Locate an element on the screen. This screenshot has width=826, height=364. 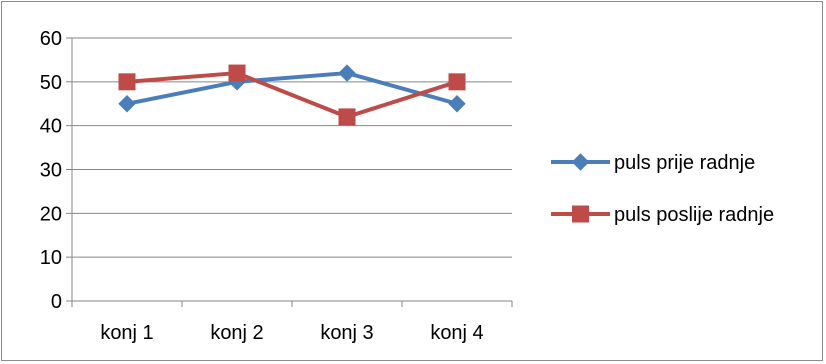
x-tick-label: konj 1 is located at coordinates (126, 333).